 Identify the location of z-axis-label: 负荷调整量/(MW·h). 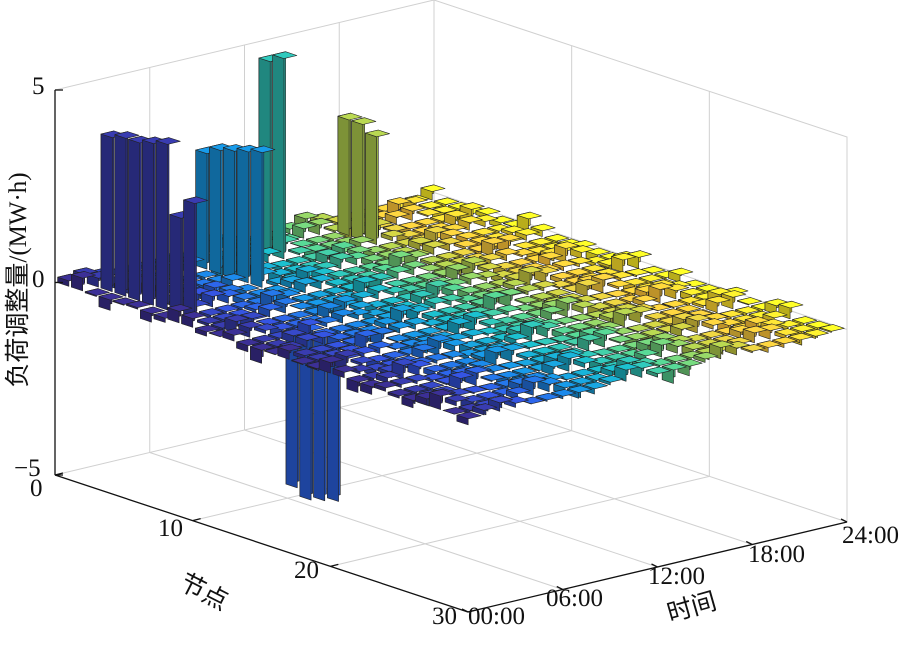
(18, 279).